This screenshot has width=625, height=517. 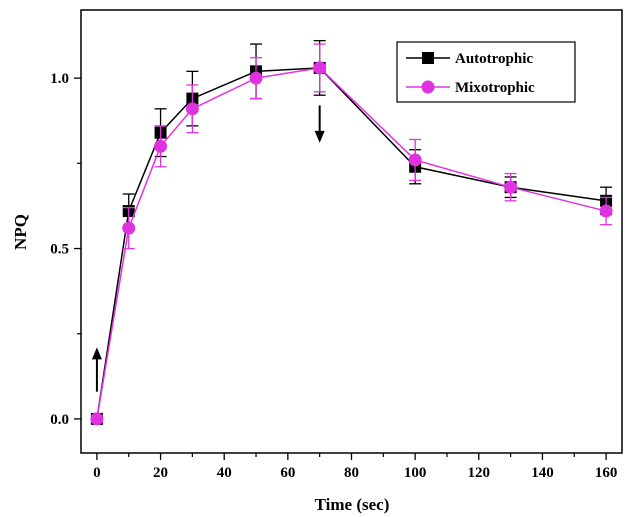 I want to click on legend-label-mixotrophic: Mixotrophic, so click(x=495, y=88).